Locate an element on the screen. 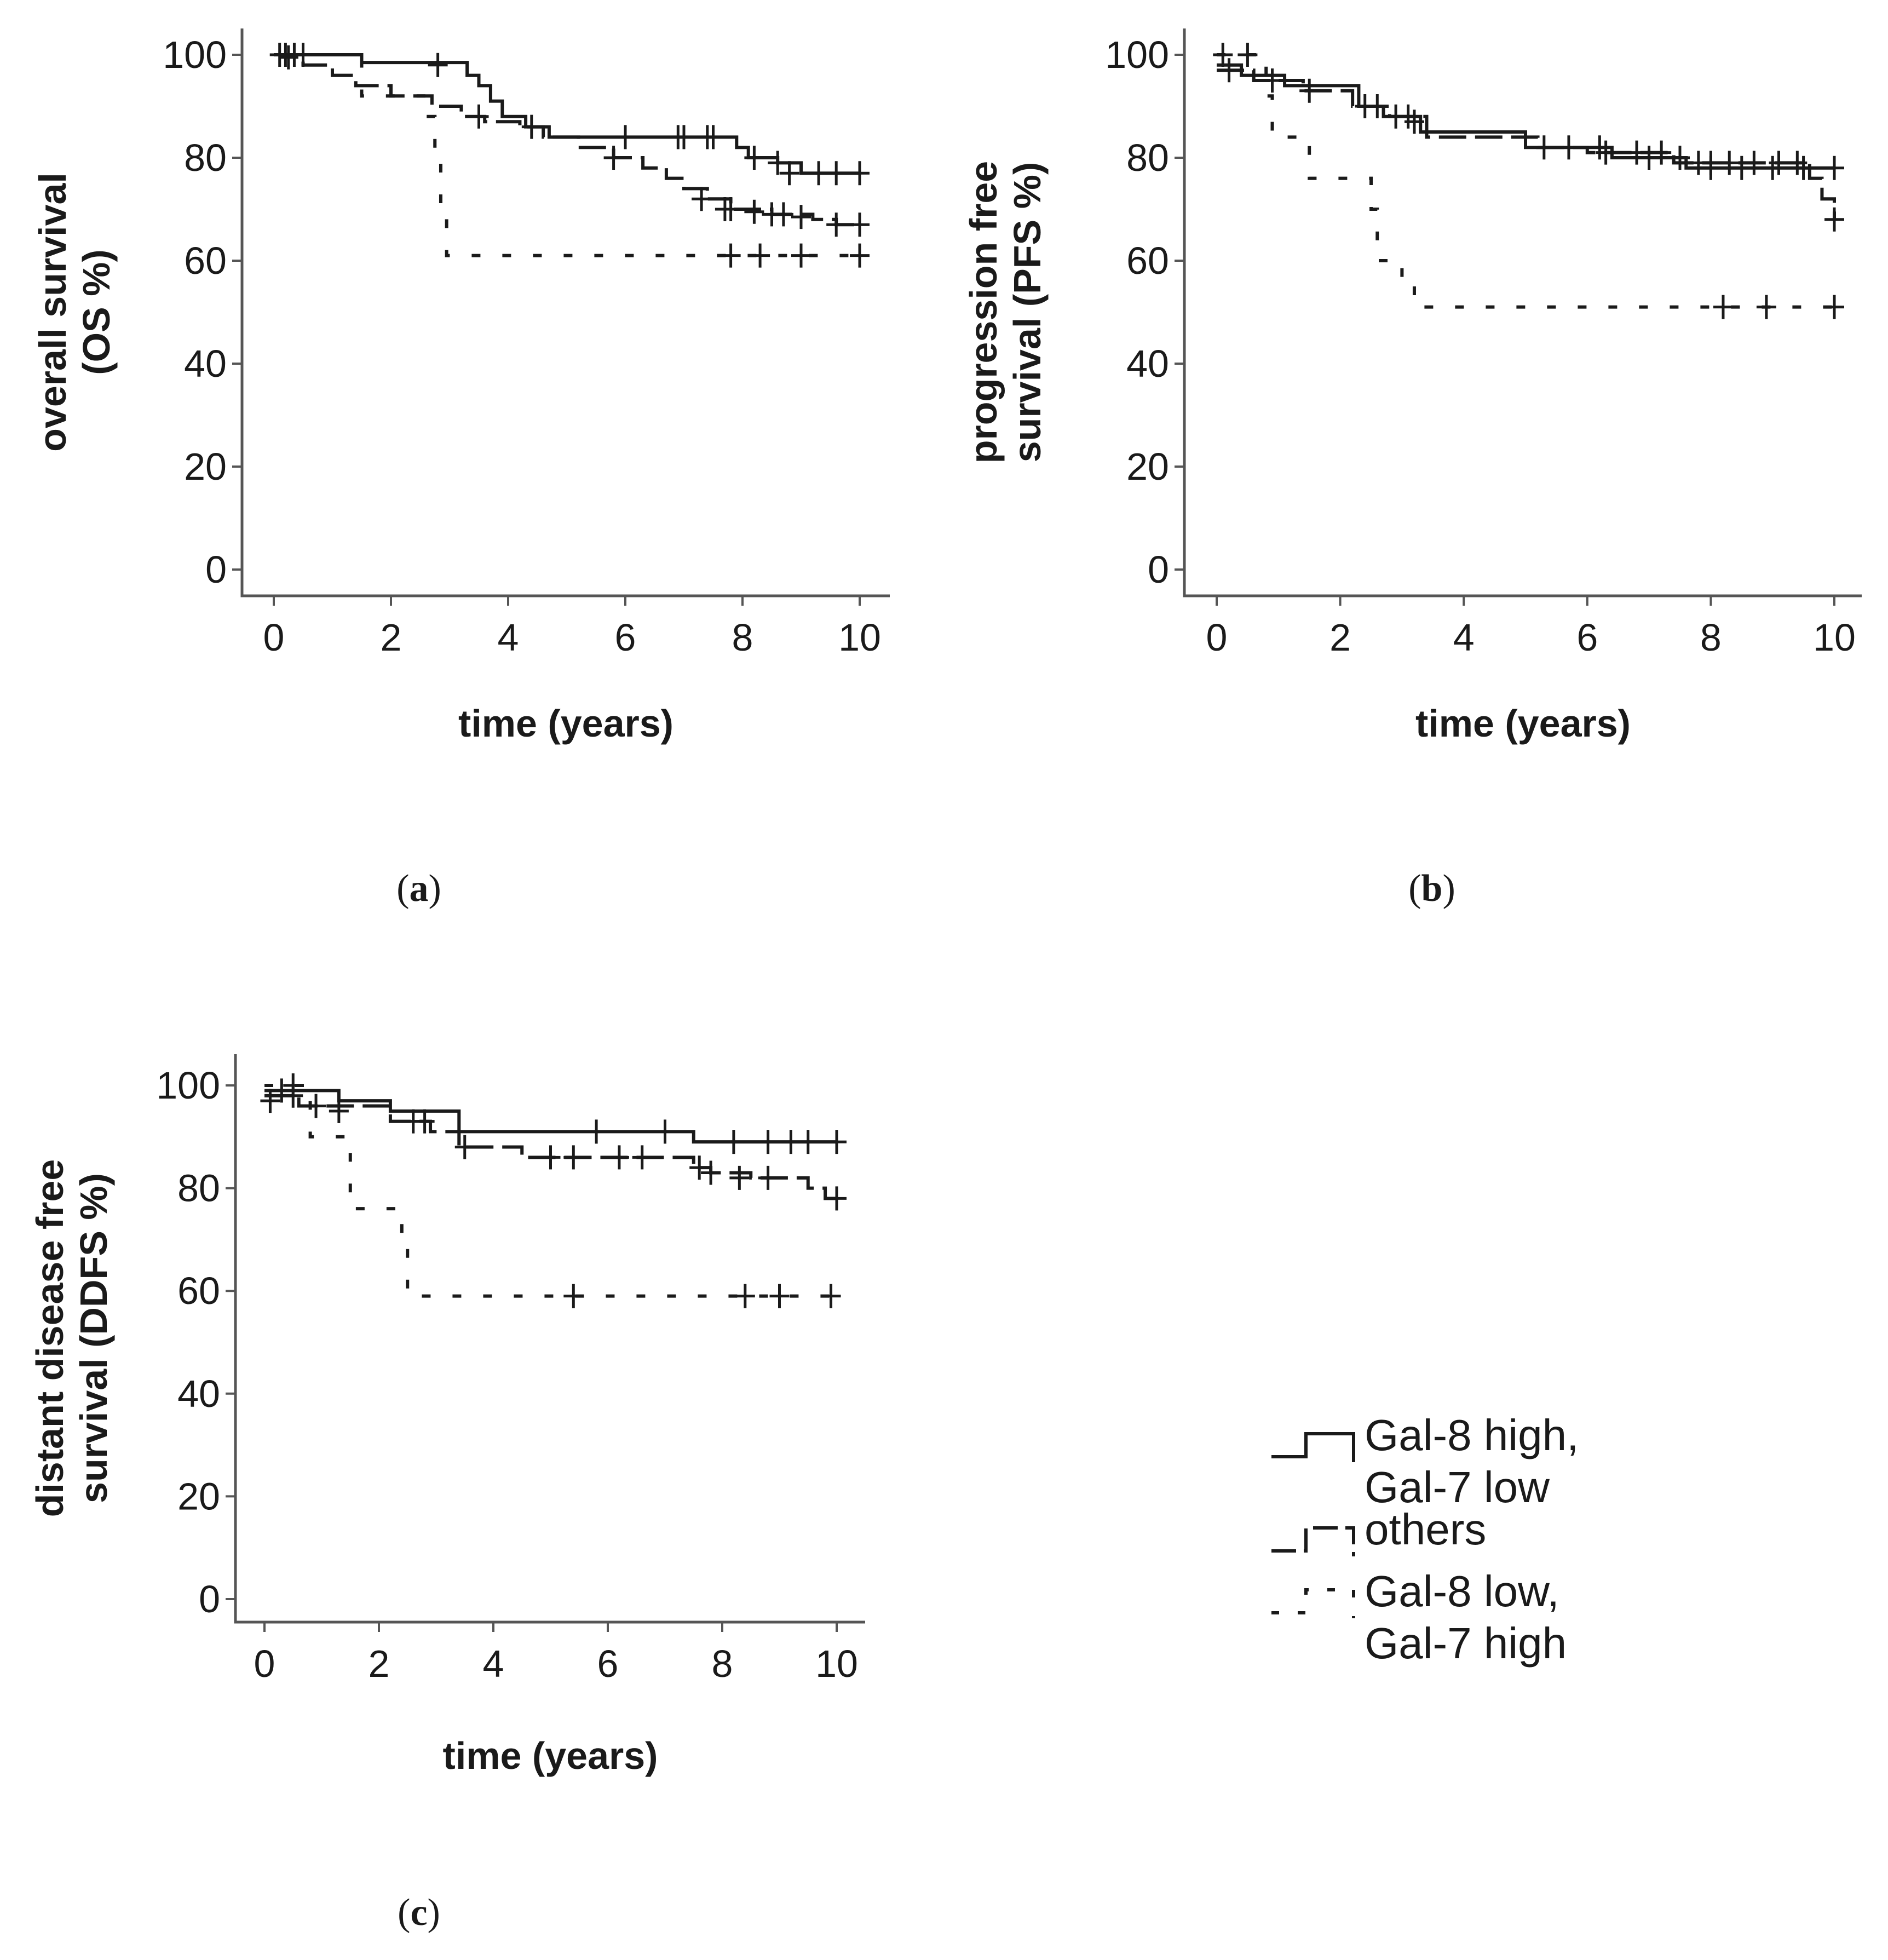 The image size is (1888, 1960). legend-item-gal-8-high-gal-7-low: Gal-8 high,Gal-7 low is located at coordinates (1425, 1461).